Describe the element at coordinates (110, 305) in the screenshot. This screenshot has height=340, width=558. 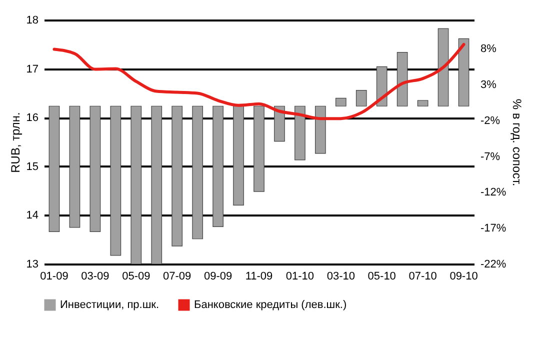
I see `legend-label: Инвестиции, пр.шк.` at that location.